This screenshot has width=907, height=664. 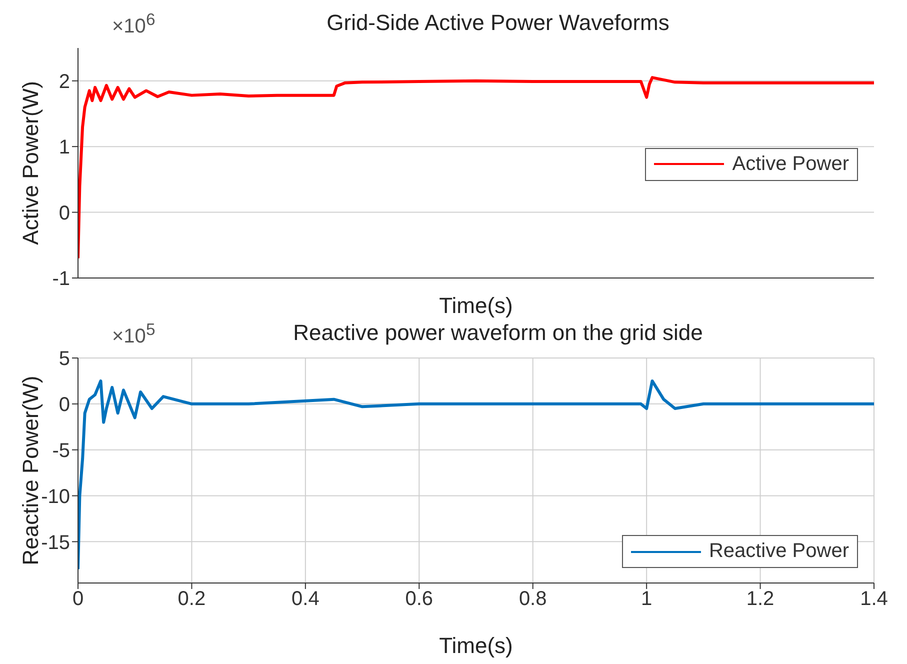 I want to click on y-tick-label: -10, so click(x=55, y=497).